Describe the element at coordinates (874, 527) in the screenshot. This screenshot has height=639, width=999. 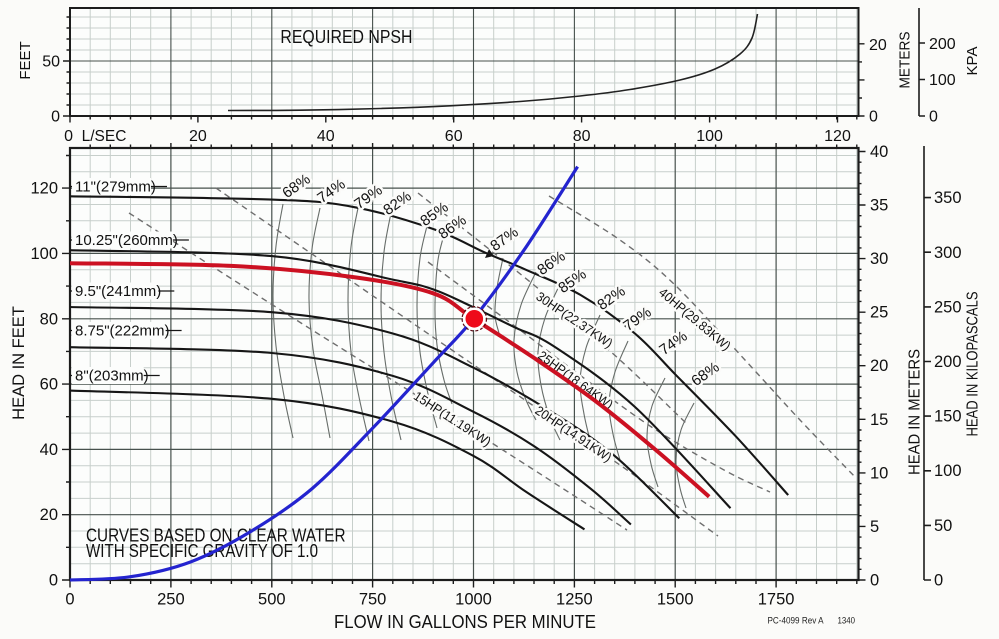
I see `svg-text: 5` at that location.